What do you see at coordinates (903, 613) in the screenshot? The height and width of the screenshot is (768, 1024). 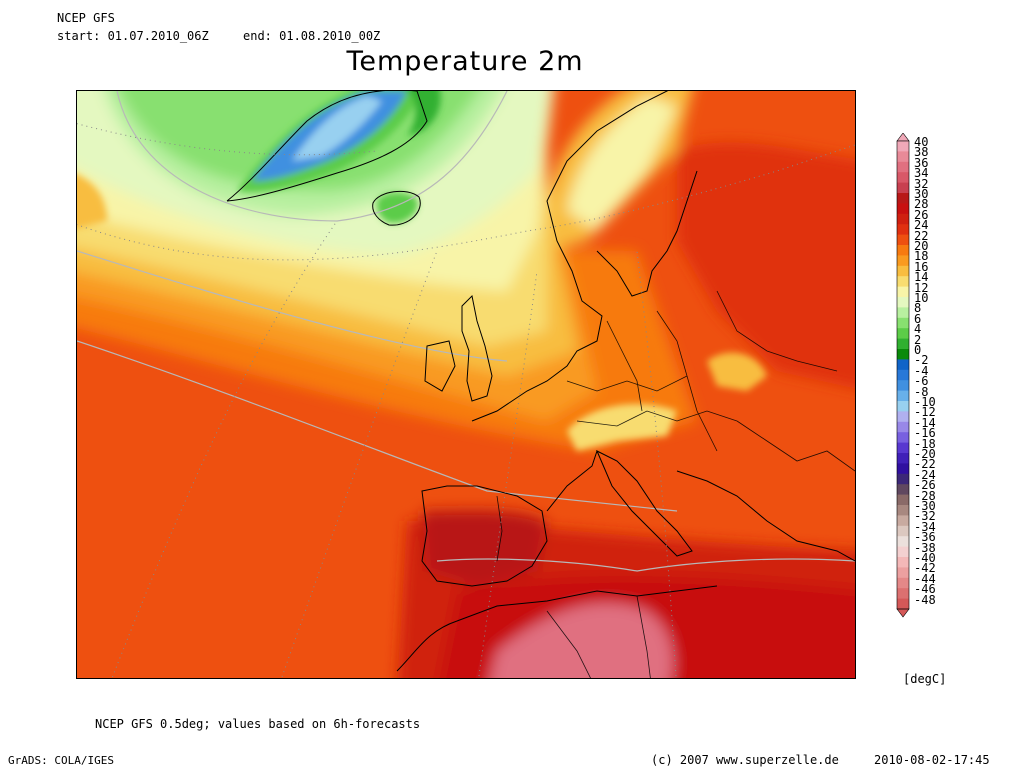 I see `legend-min-arrow` at bounding box center [903, 613].